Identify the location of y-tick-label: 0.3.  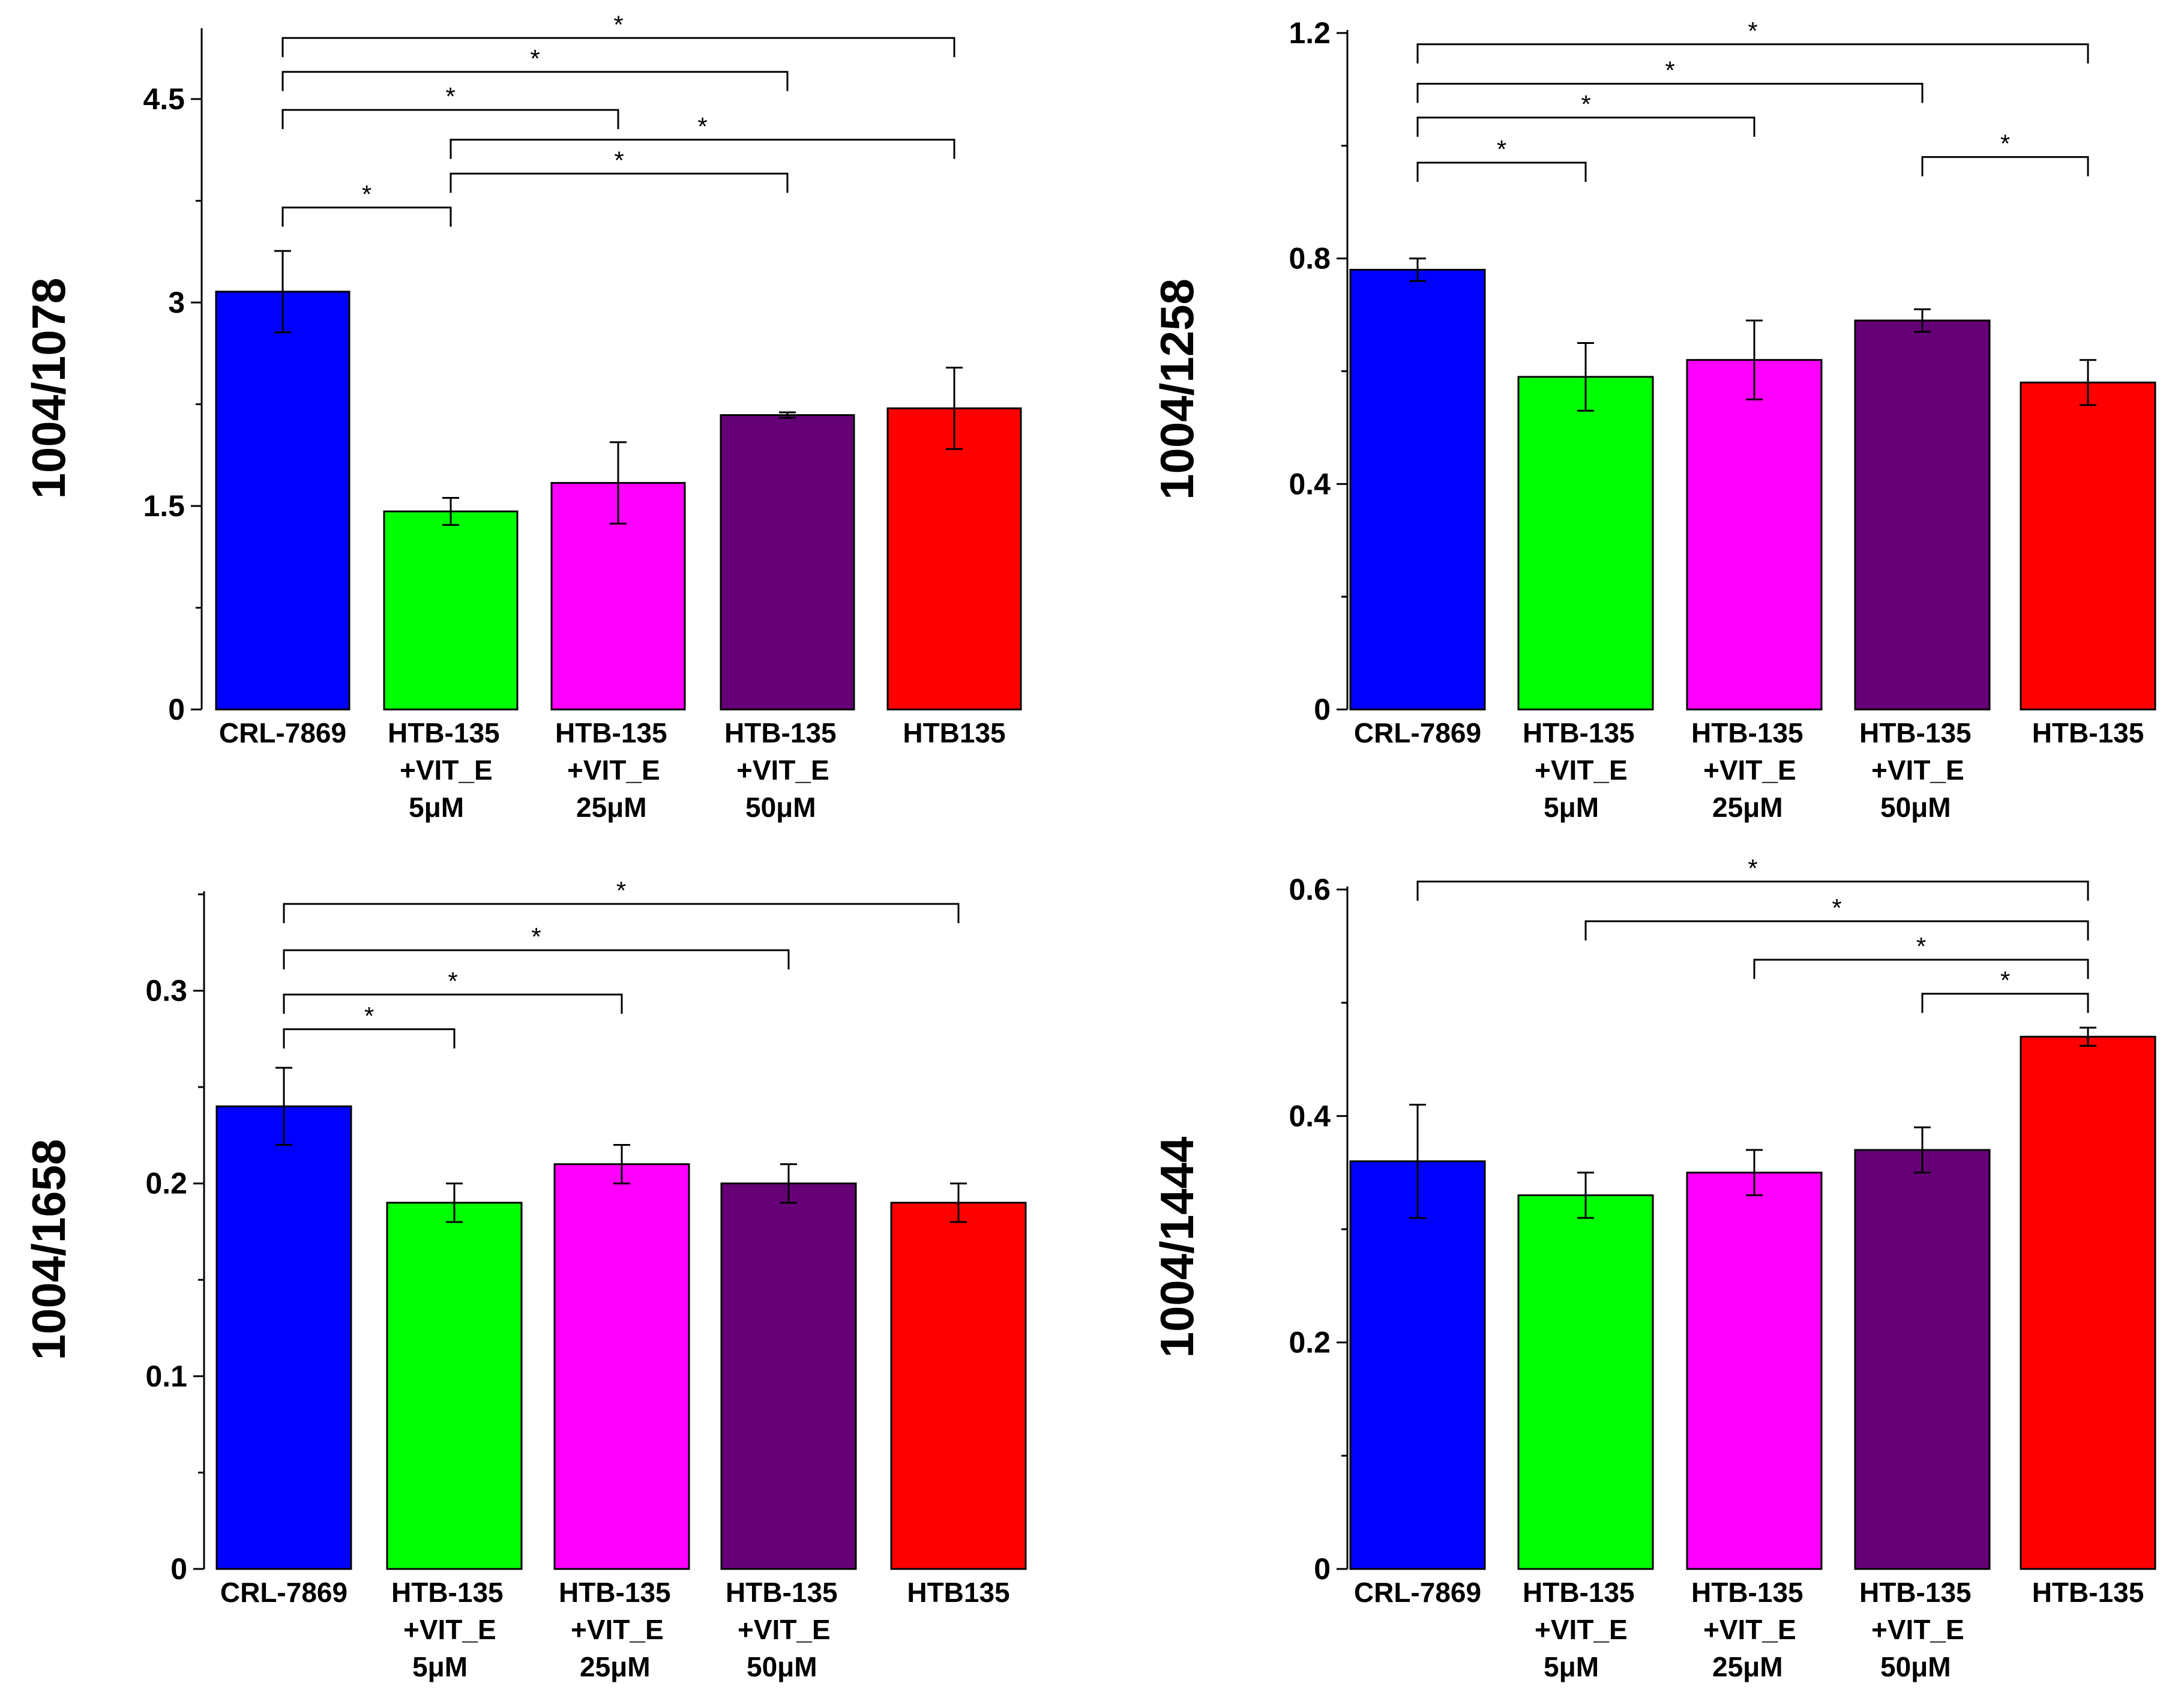
(166, 991).